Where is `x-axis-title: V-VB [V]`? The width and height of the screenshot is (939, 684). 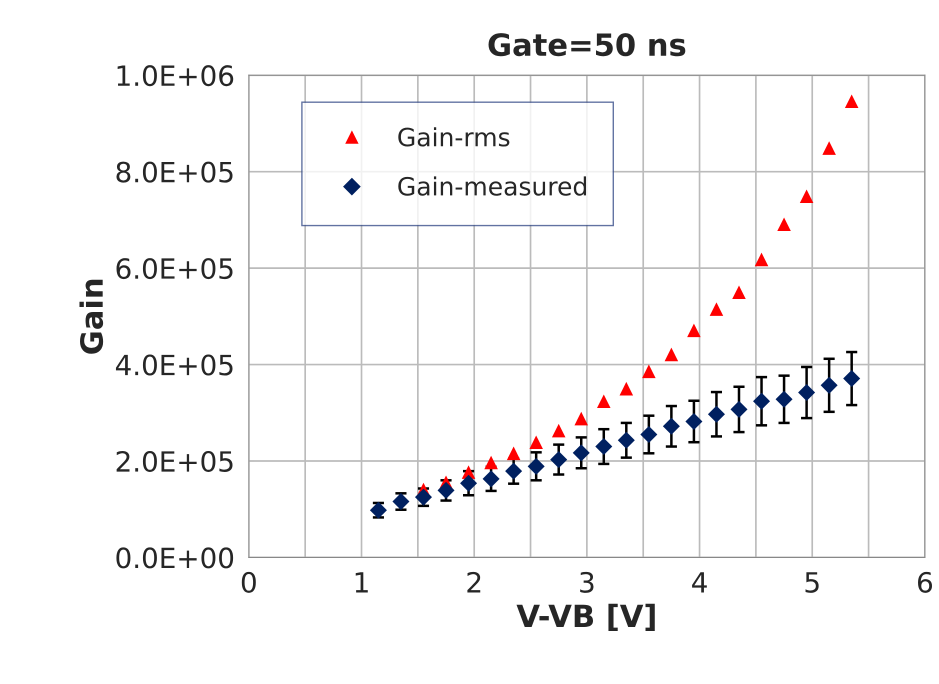 x-axis-title: V-VB [V] is located at coordinates (585, 618).